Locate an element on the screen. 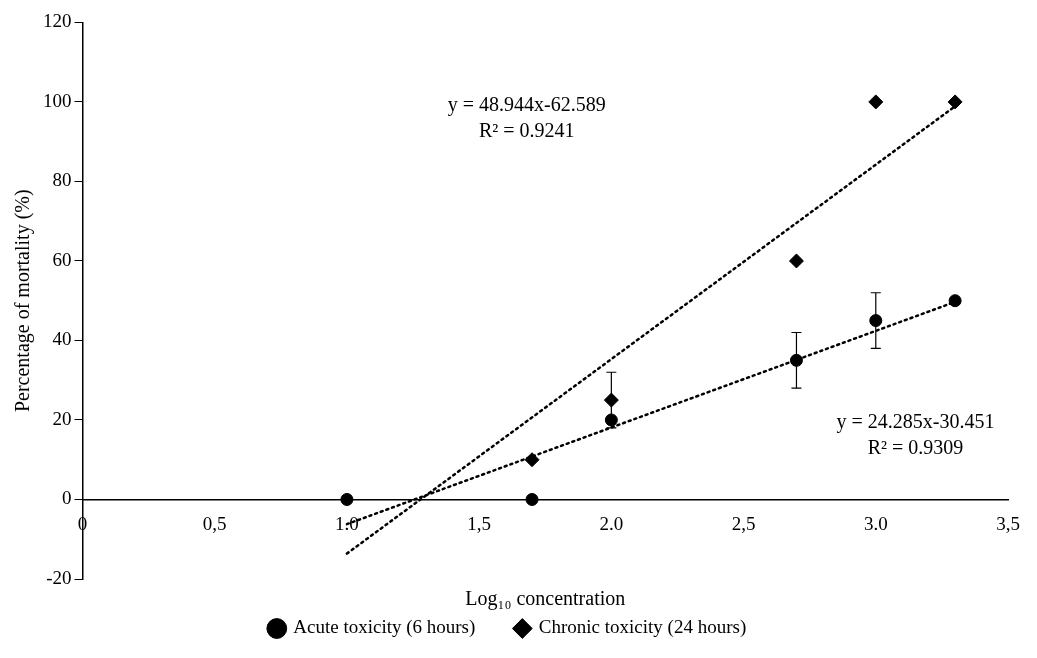  legend-label: Acute toxicity (6 hours) is located at coordinates (384, 627).